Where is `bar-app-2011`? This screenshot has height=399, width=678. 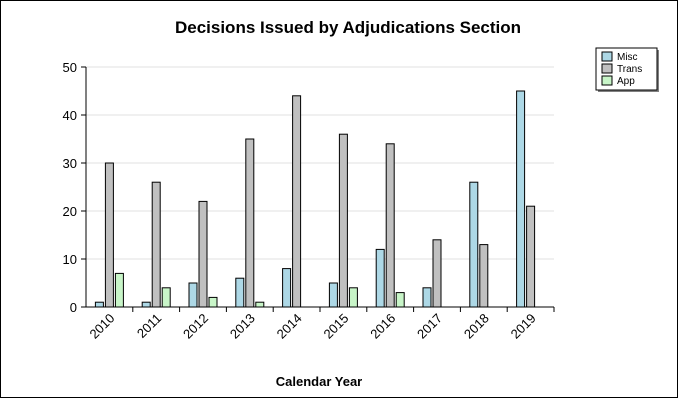 bar-app-2011 is located at coordinates (166, 297).